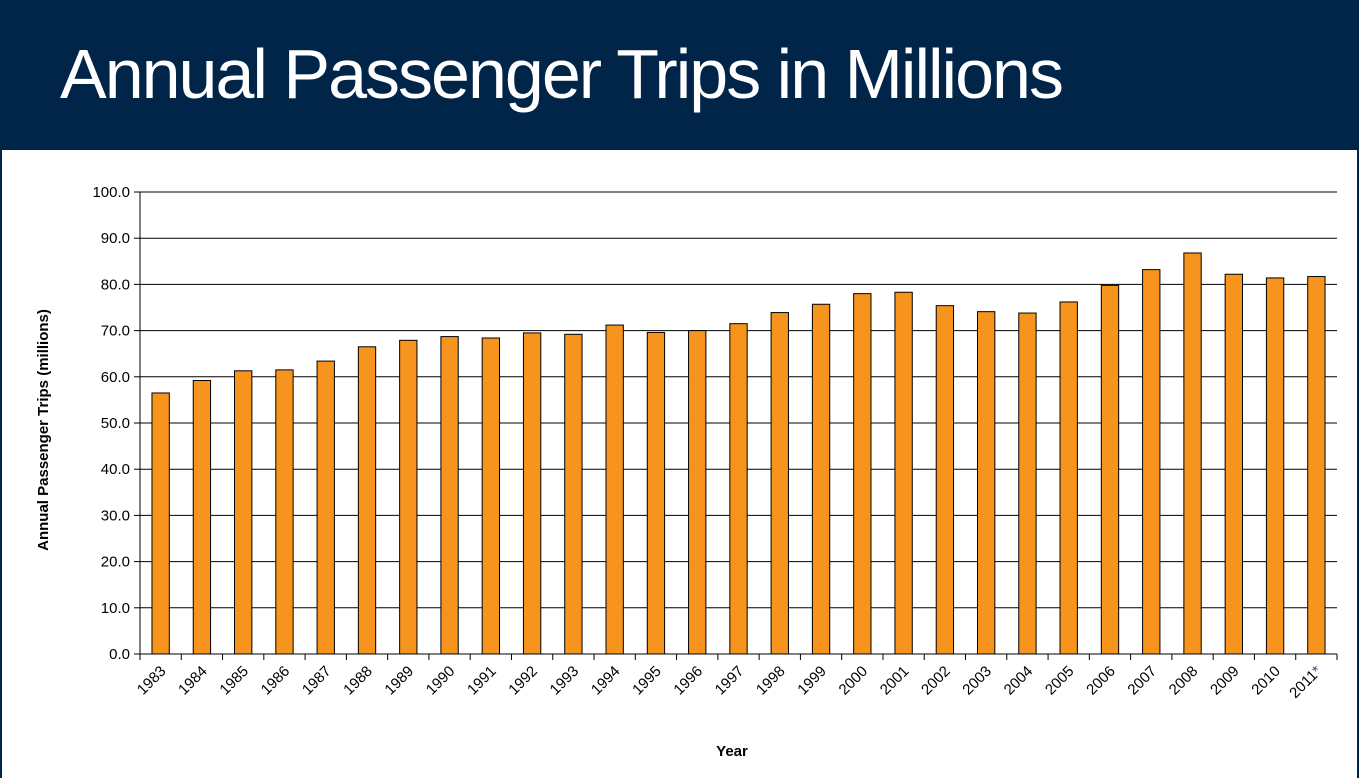 Image resolution: width=1359 pixels, height=778 pixels. What do you see at coordinates (936, 681) in the screenshot?
I see `x-tick-label: 2002` at bounding box center [936, 681].